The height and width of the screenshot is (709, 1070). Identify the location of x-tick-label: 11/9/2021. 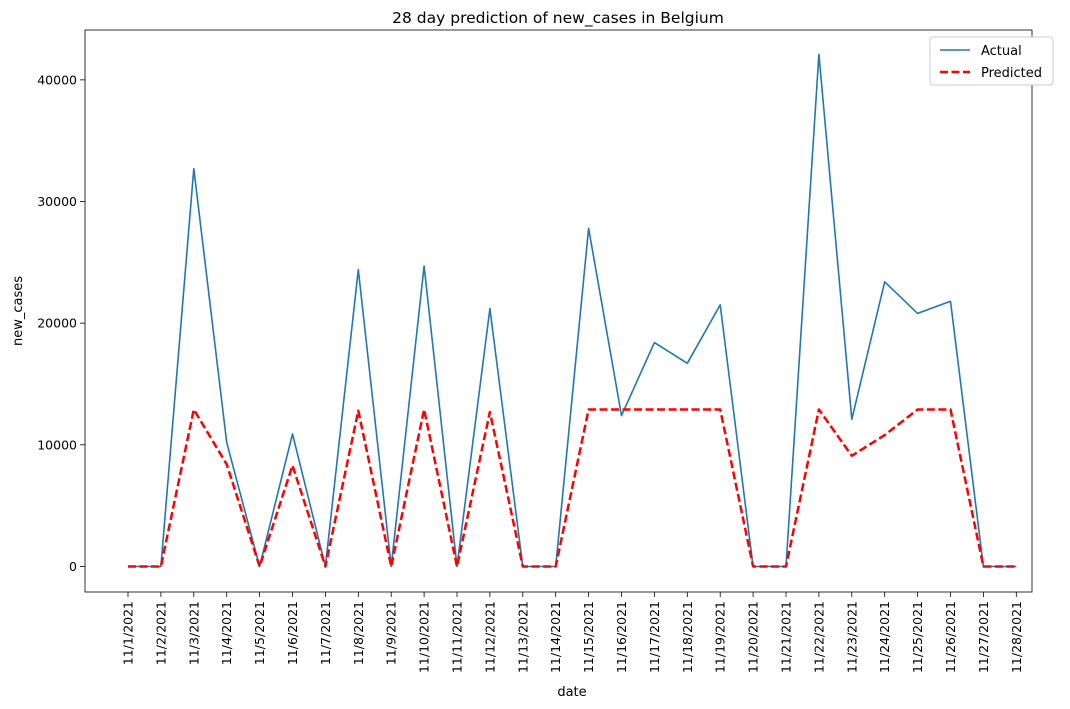
(391, 633).